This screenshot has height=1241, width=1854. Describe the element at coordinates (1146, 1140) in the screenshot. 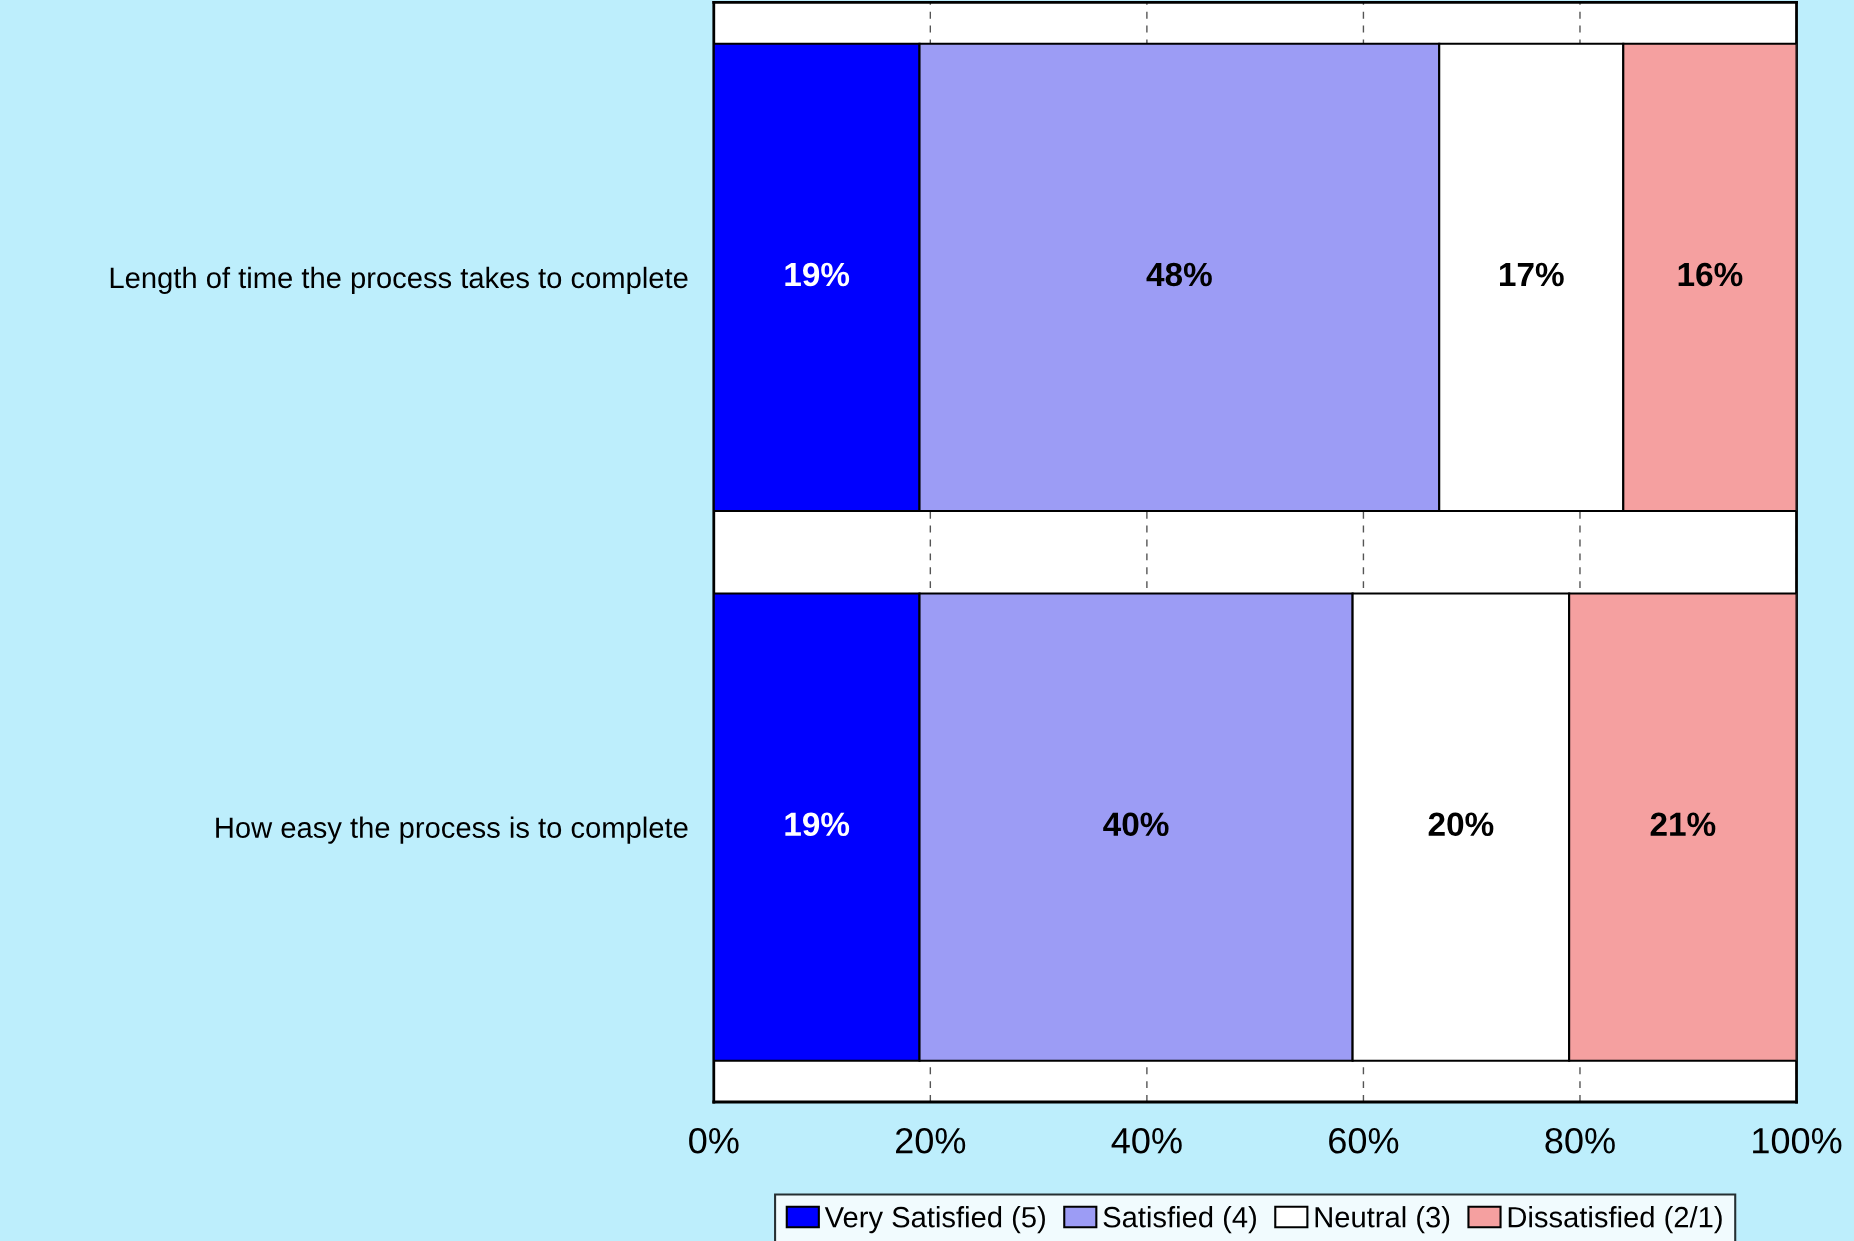

I see `x-tick-label: 40%` at that location.